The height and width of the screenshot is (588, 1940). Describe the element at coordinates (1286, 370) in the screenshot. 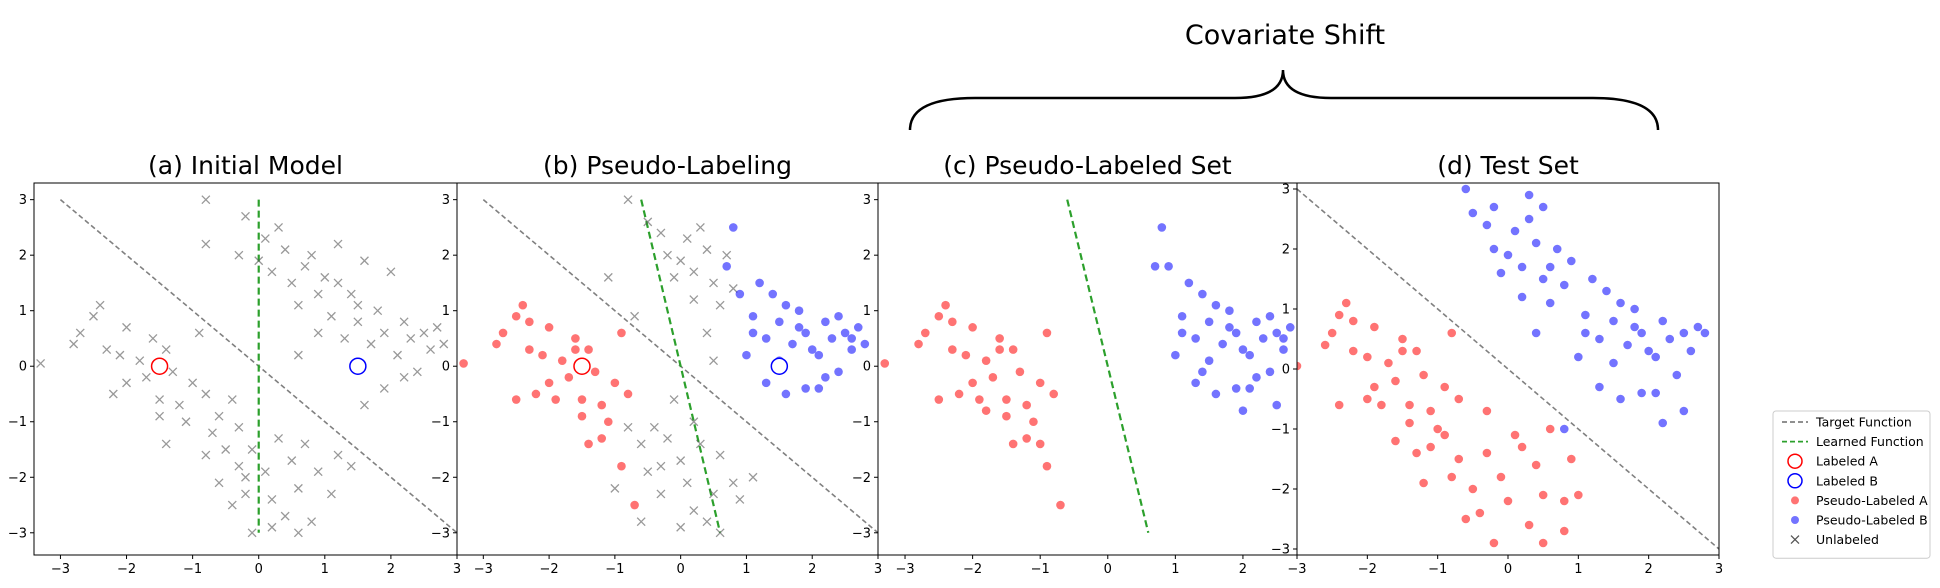

I see `y-tick-label: 0` at that location.